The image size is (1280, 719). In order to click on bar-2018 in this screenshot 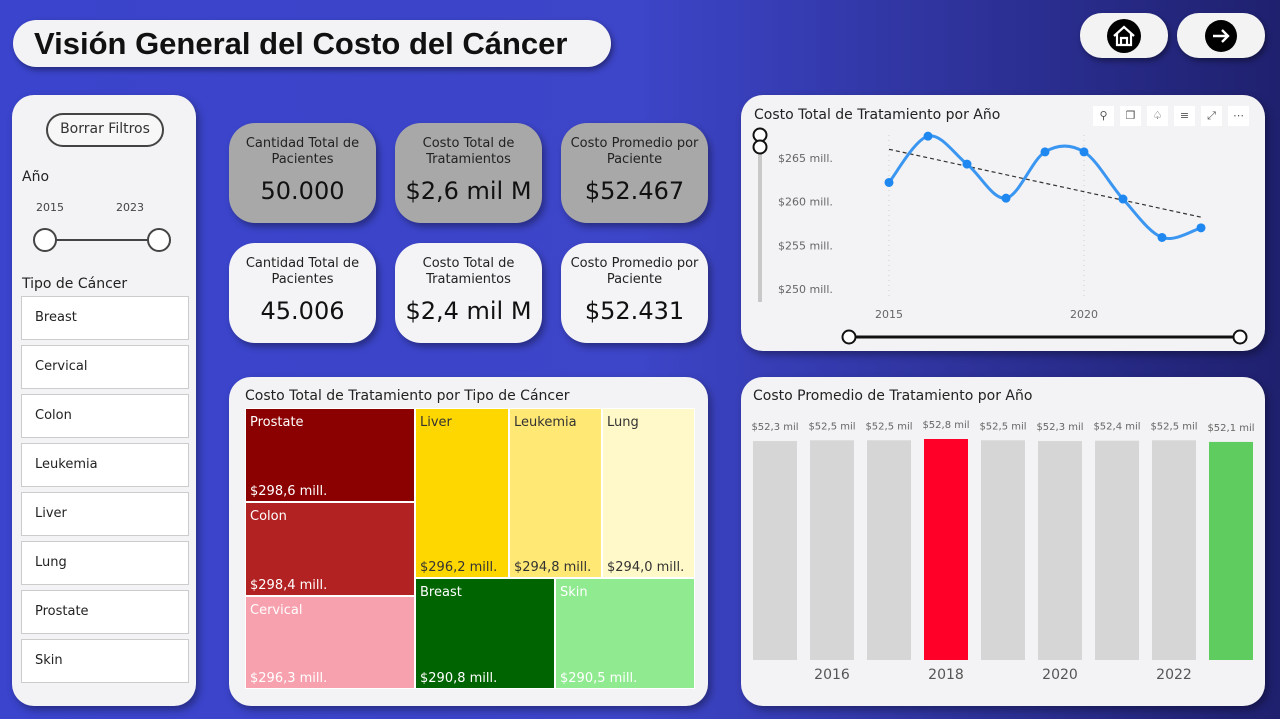, I will do `click(946, 549)`.